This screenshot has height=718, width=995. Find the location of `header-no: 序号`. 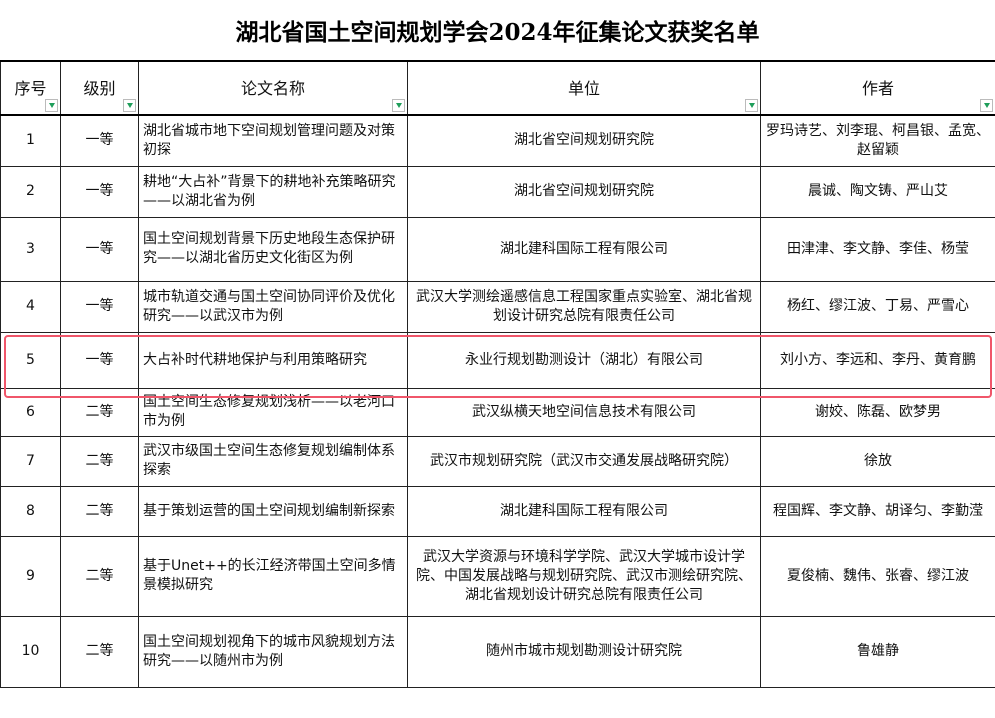

header-no: 序号 is located at coordinates (30, 88).